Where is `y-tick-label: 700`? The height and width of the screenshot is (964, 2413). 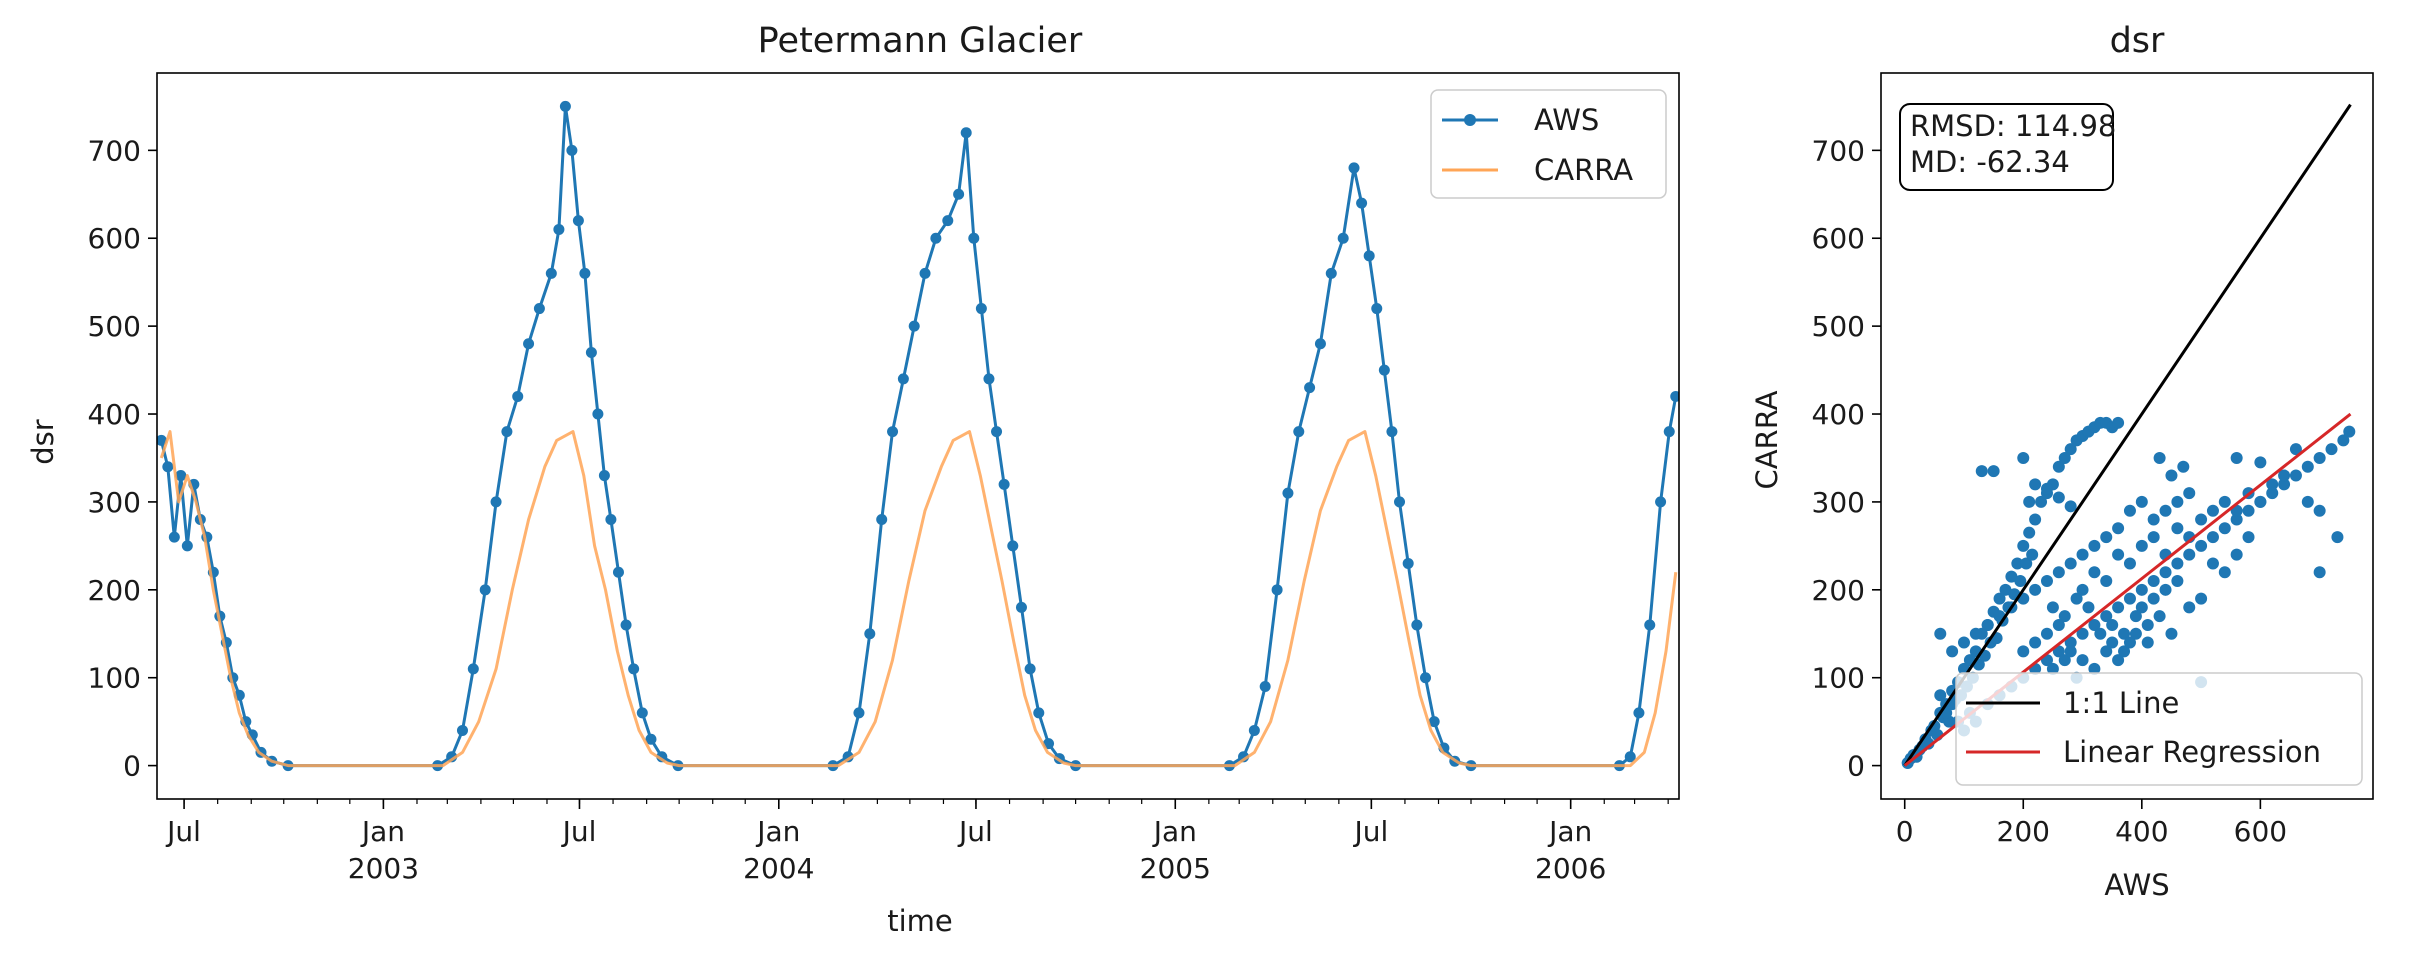
y-tick-label: 700 is located at coordinates (114, 150).